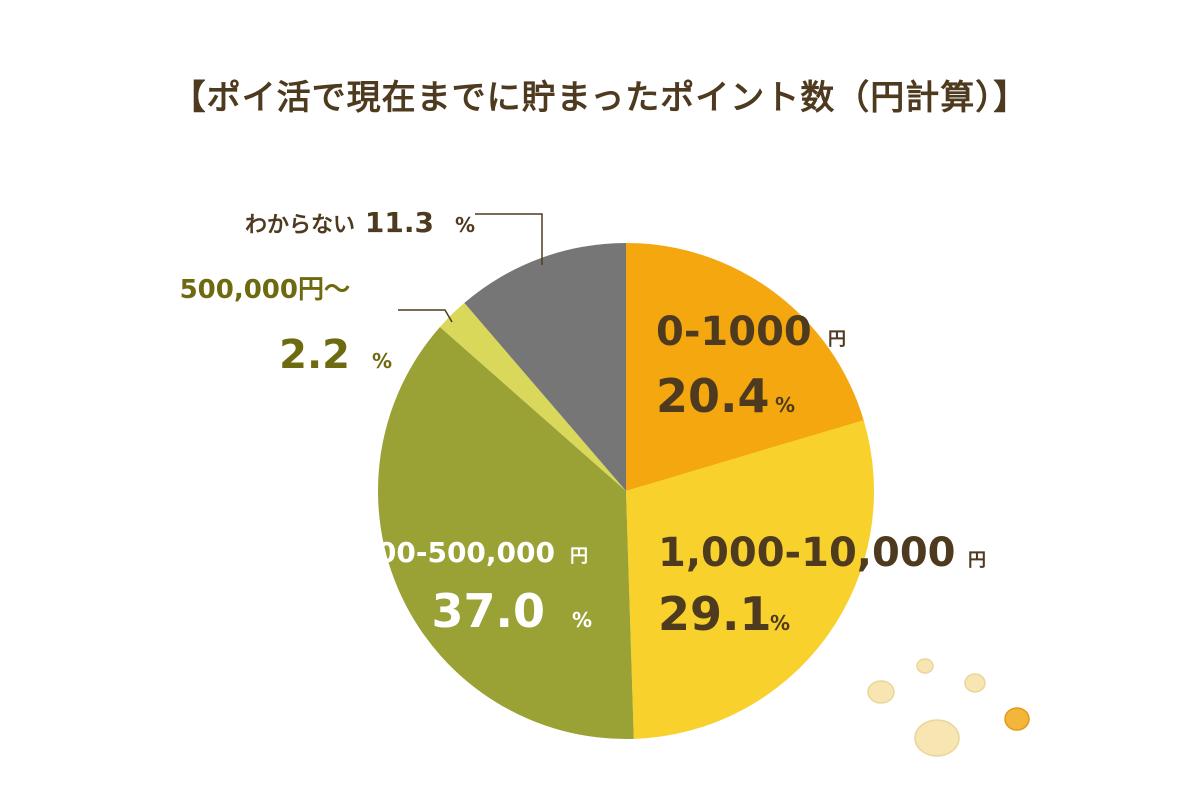 The height and width of the screenshot is (800, 1200). What do you see at coordinates (600, 98) in the screenshot?
I see `chart-title: 【ポイ活で現在までに貯まったポイント数（円計算）】` at bounding box center [600, 98].